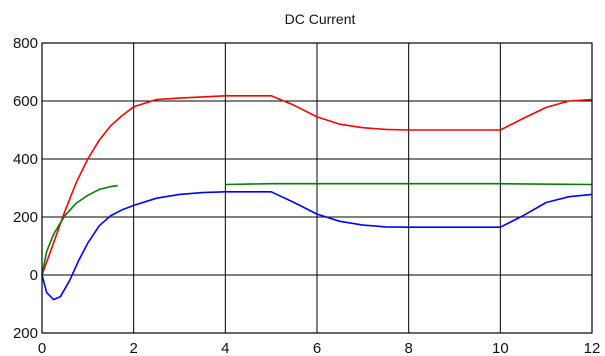 The height and width of the screenshot is (356, 605). I want to click on x-axis-ticks: 0 2 4 6 8 10 12, so click(319, 348).